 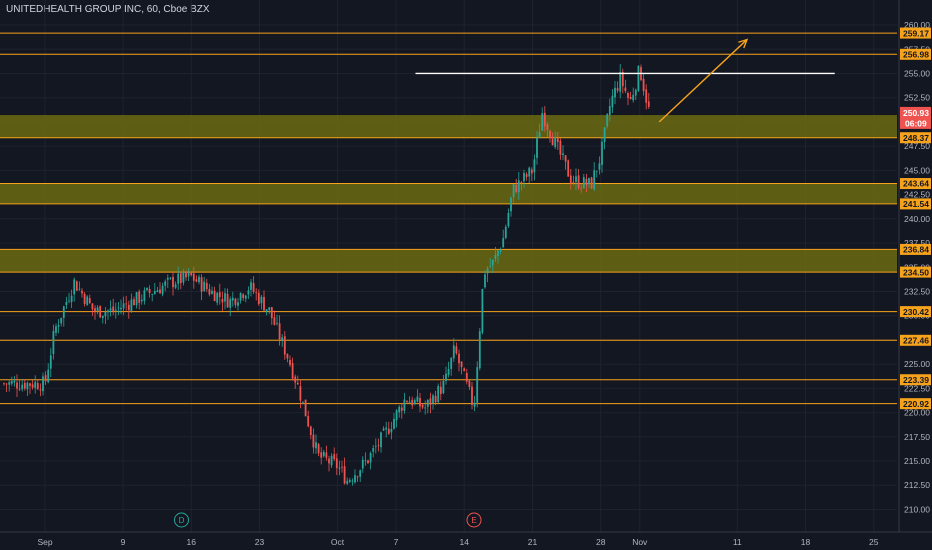 I want to click on y-tick-label: 220.00, so click(x=917, y=413).